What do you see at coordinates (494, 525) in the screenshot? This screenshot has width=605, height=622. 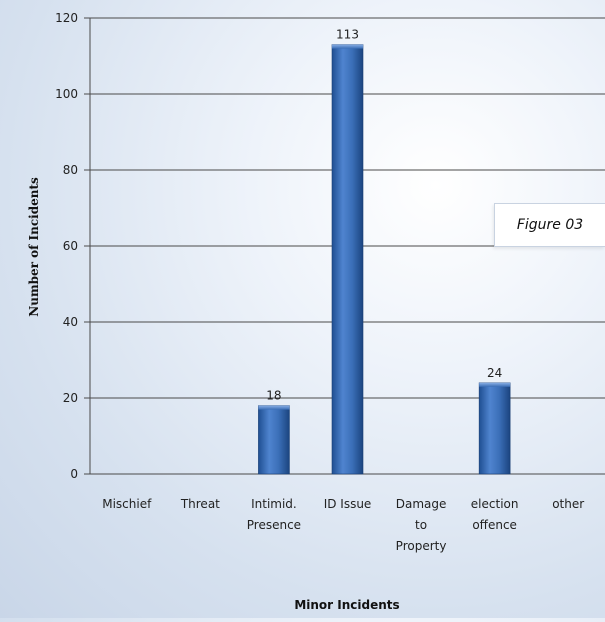 I see `x-tick-label: offence` at bounding box center [494, 525].